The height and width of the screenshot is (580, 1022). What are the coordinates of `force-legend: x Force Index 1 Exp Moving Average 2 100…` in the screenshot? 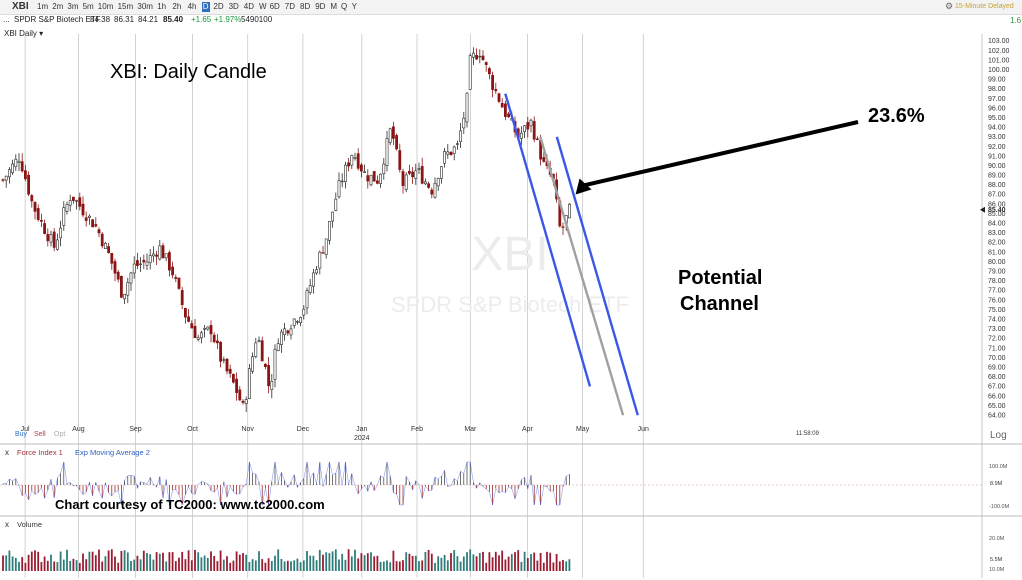 It's located at (507, 479).